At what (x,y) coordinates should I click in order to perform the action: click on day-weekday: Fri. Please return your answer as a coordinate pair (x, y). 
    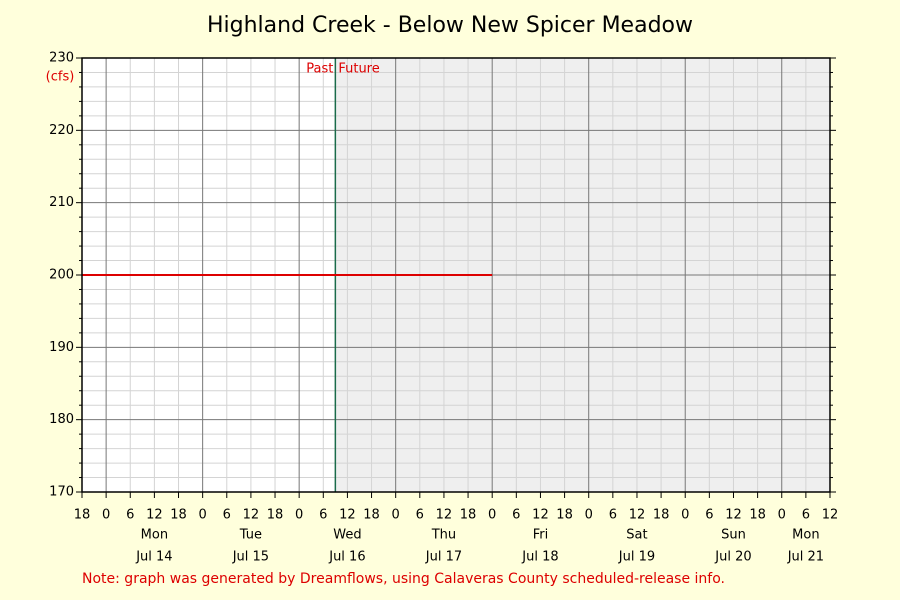
    Looking at the image, I should click on (541, 535).